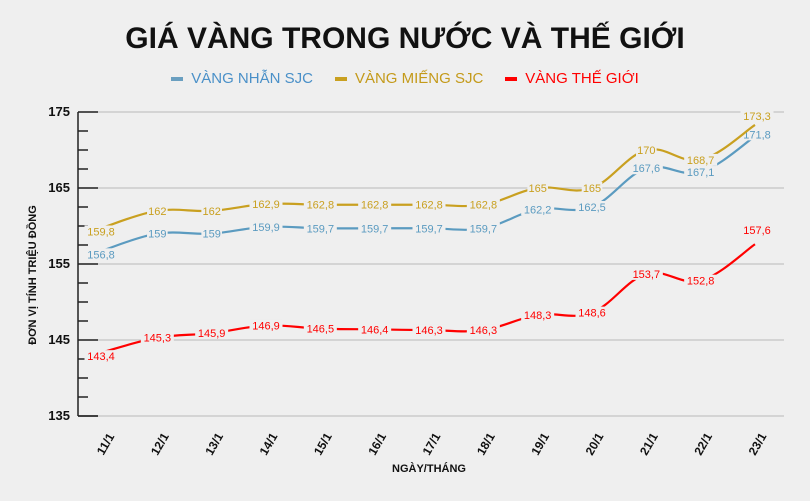 The image size is (810, 501). What do you see at coordinates (757, 231) in the screenshot?
I see `data-label: 157,6` at bounding box center [757, 231].